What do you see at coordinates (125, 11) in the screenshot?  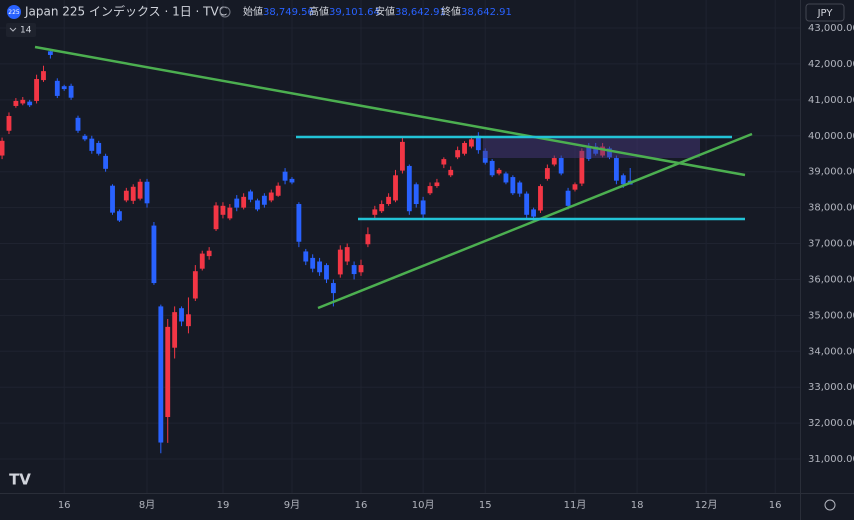 I see `symbol-title: Japan 225 インデックス · 1日 · TVC` at bounding box center [125, 11].